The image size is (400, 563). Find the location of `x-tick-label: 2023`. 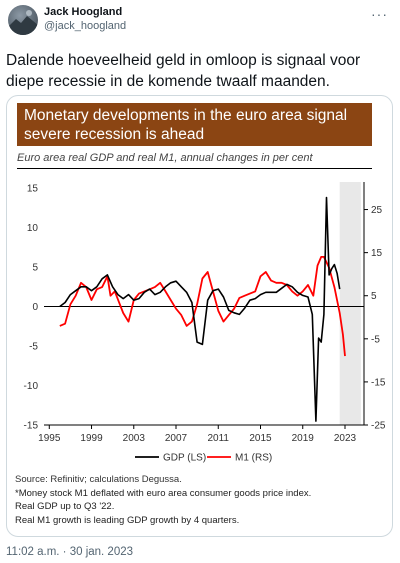

x-tick-label: 2023 is located at coordinates (345, 438).